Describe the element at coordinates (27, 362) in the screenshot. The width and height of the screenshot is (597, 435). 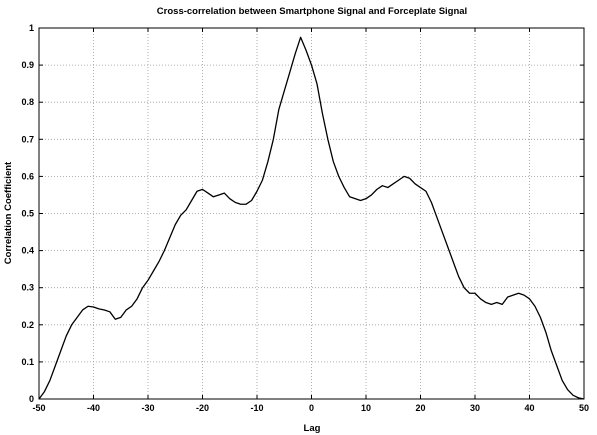
I see `y-tick-label: 0.1` at that location.